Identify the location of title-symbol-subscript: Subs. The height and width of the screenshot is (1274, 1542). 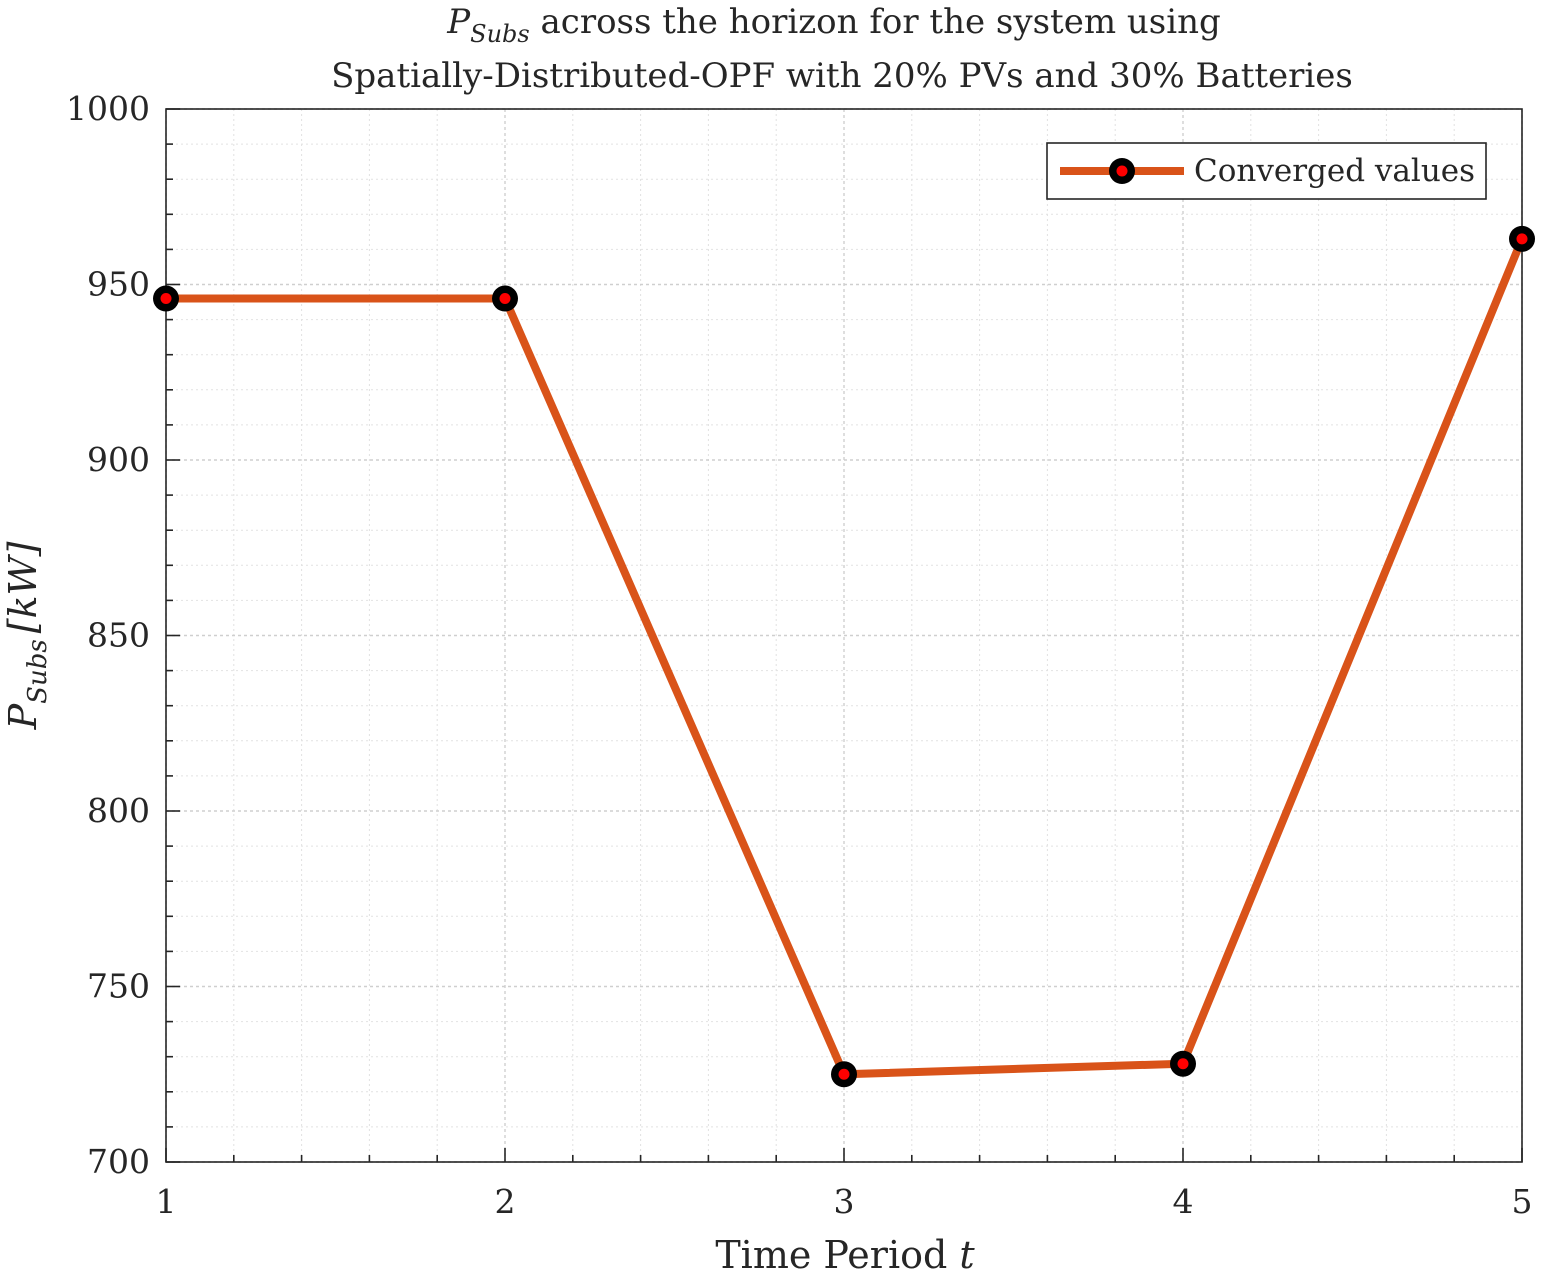
(500, 34).